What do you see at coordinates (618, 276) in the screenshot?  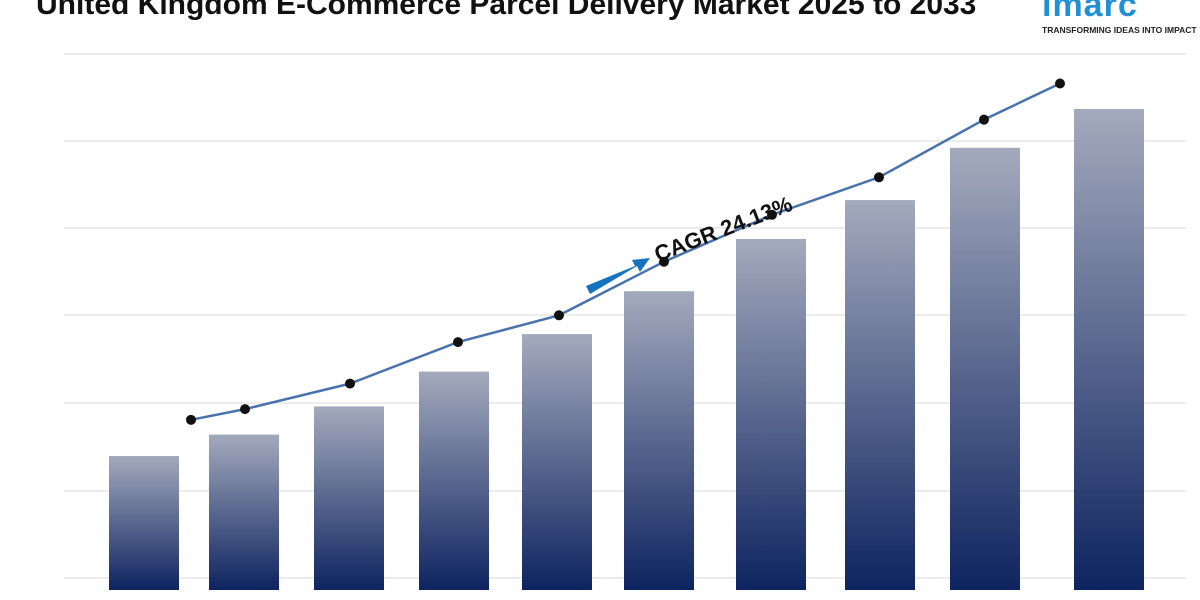 I see `cagr-arrow-icon` at bounding box center [618, 276].